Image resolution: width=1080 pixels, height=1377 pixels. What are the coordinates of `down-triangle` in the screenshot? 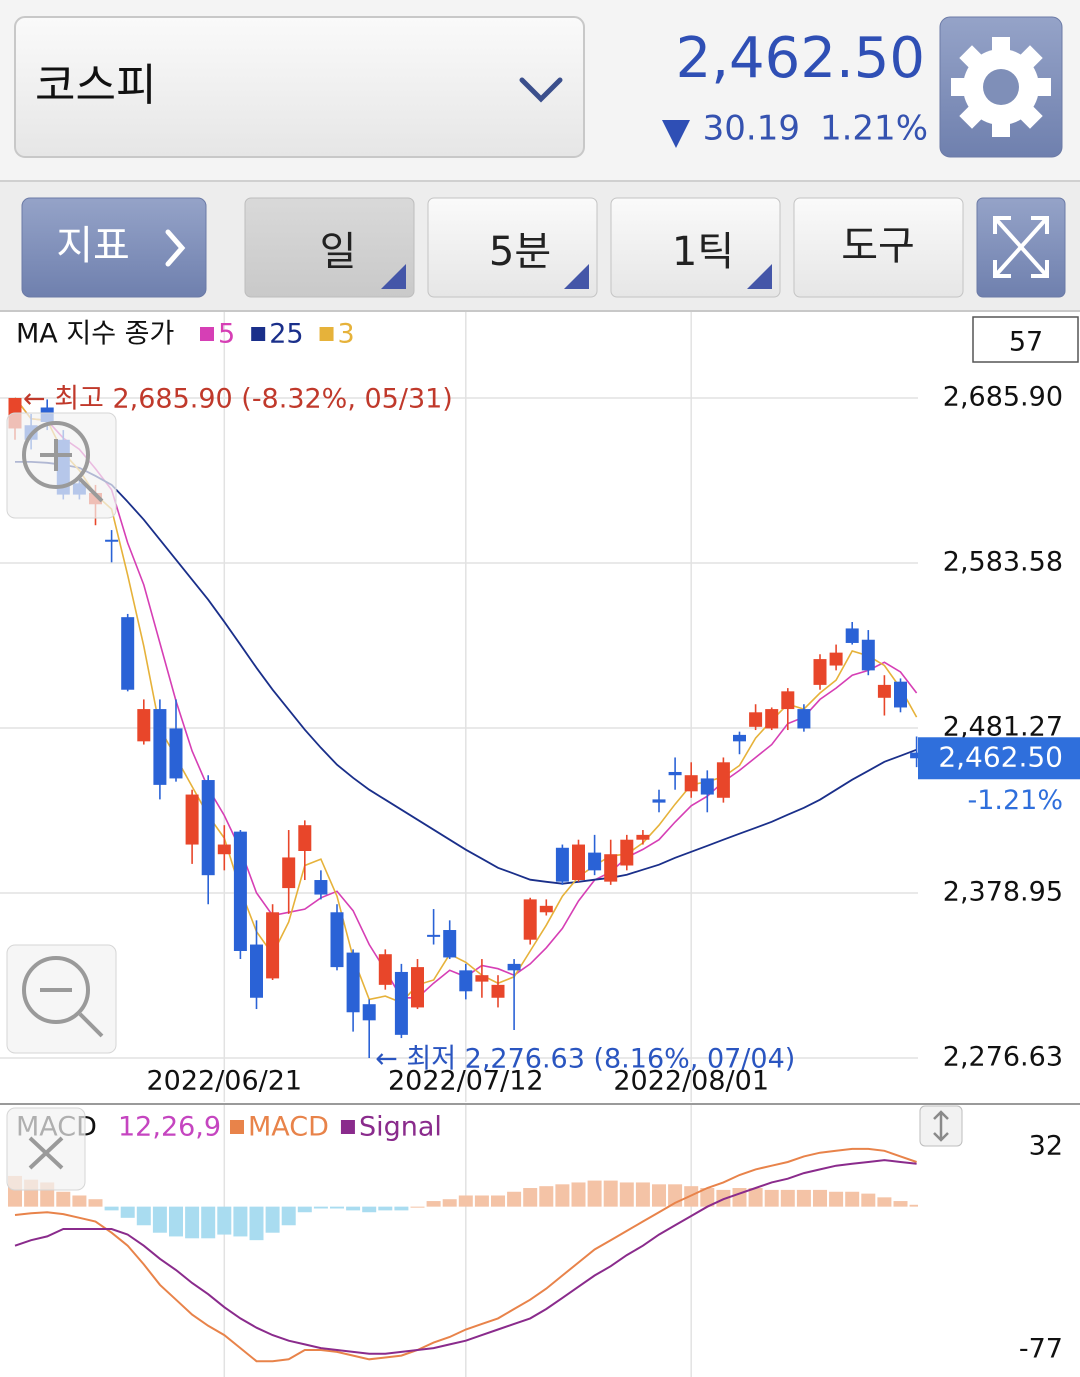 It's located at (676, 134).